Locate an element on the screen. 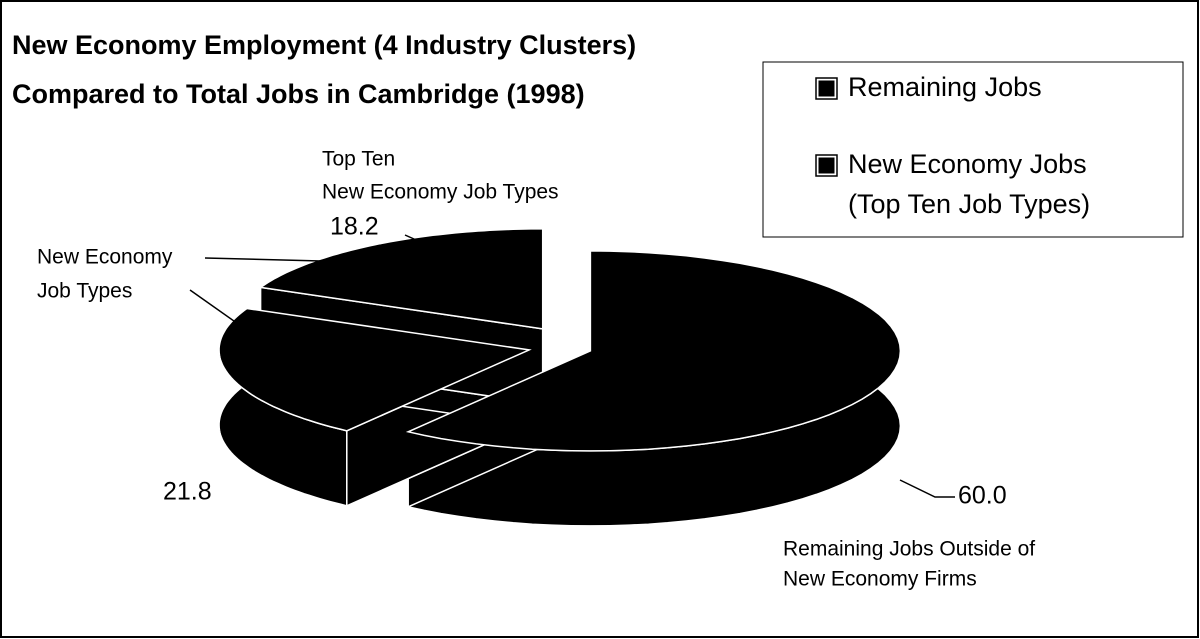 The image size is (1200, 639). category-label: Job Types is located at coordinates (84, 291).